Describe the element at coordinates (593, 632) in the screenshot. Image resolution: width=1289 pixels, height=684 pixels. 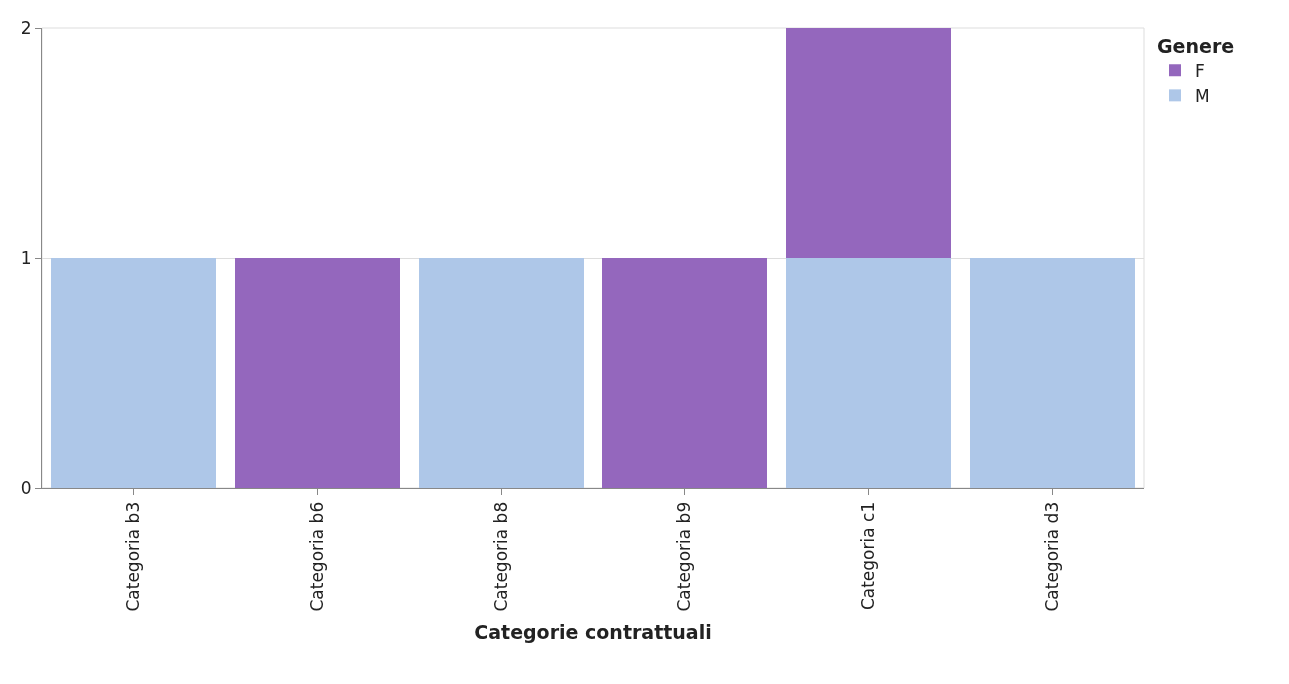
I see `x-axis-title: Categorie contrattuali` at that location.